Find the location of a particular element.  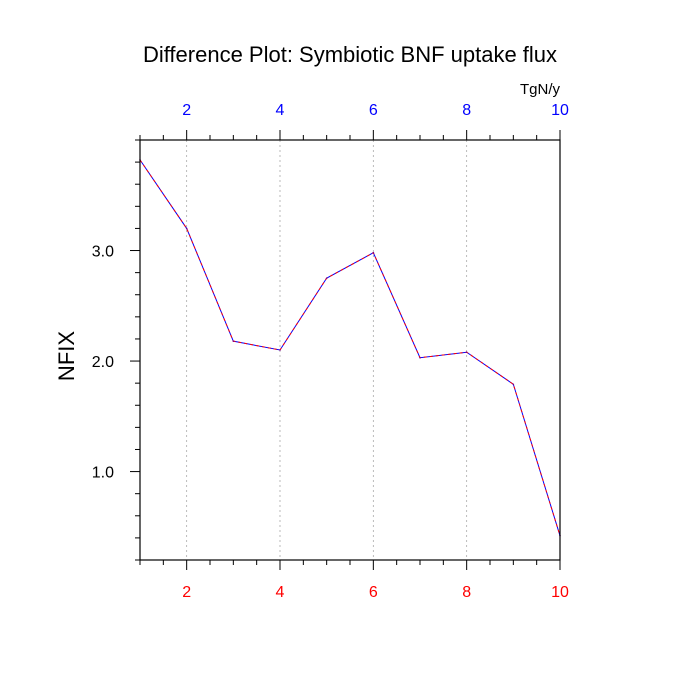

x-tick-label-bottom: 6 is located at coordinates (373, 592).